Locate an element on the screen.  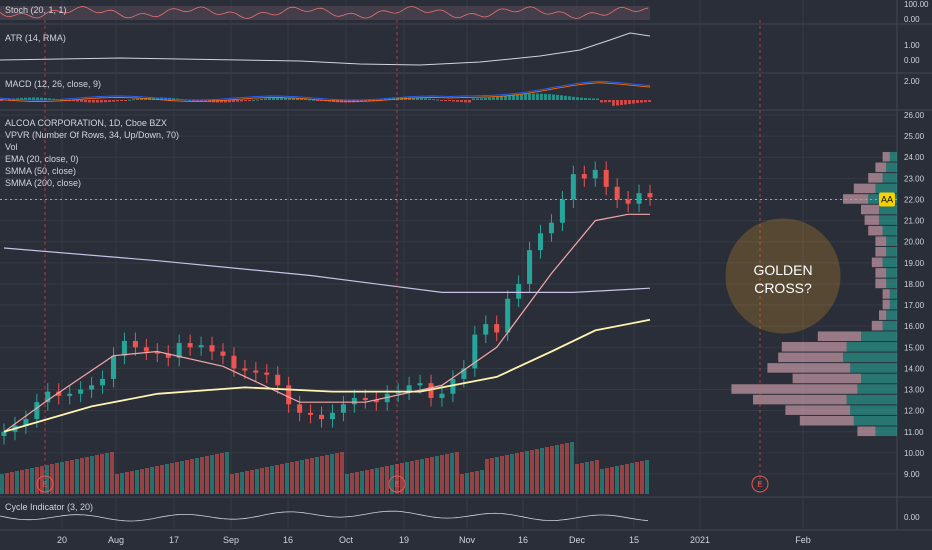
price-tick: 11.00 is located at coordinates (914, 432).